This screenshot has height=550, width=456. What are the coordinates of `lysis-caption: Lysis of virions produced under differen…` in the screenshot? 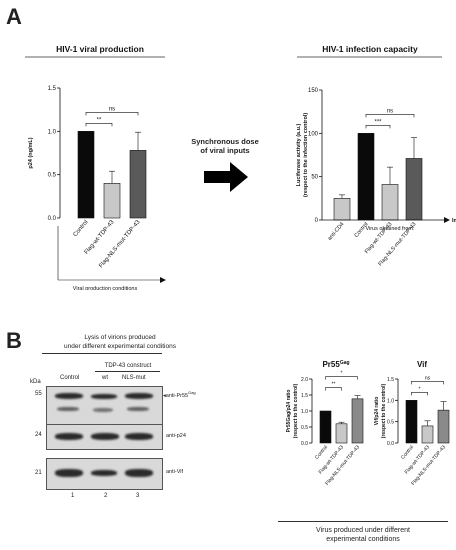 It's located at (120, 342).